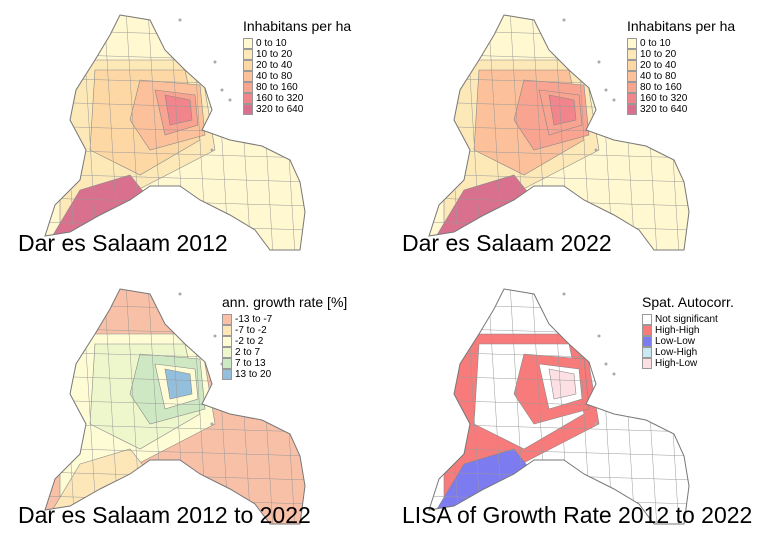 This screenshot has width=768, height=548. I want to click on legend-label: Not significant, so click(686, 319).